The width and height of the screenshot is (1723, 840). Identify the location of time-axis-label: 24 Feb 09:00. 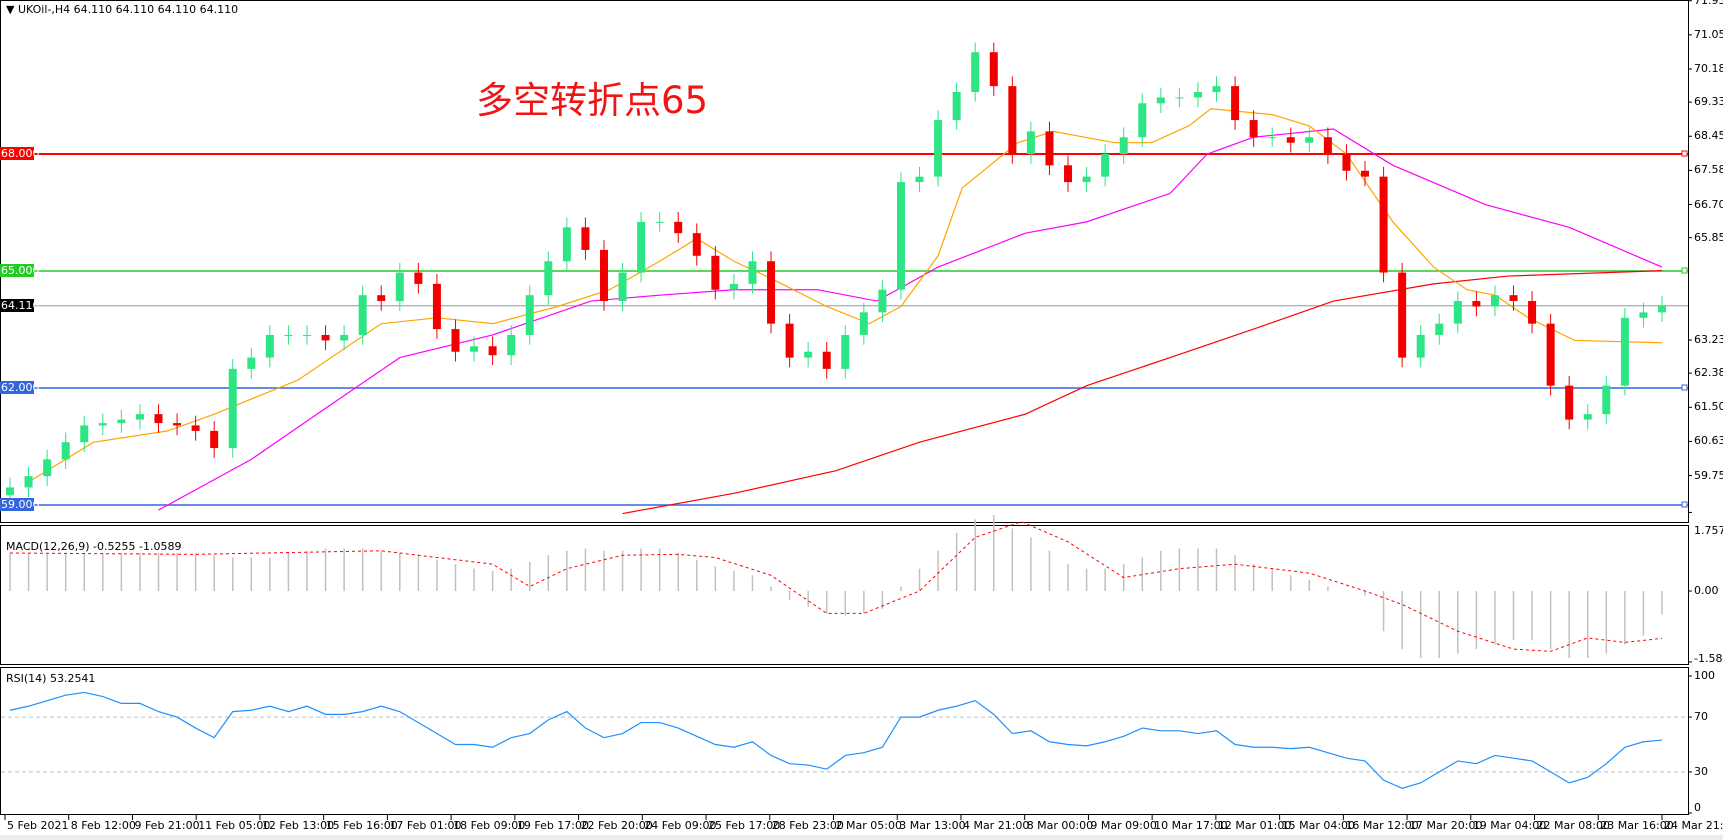
(680, 825).